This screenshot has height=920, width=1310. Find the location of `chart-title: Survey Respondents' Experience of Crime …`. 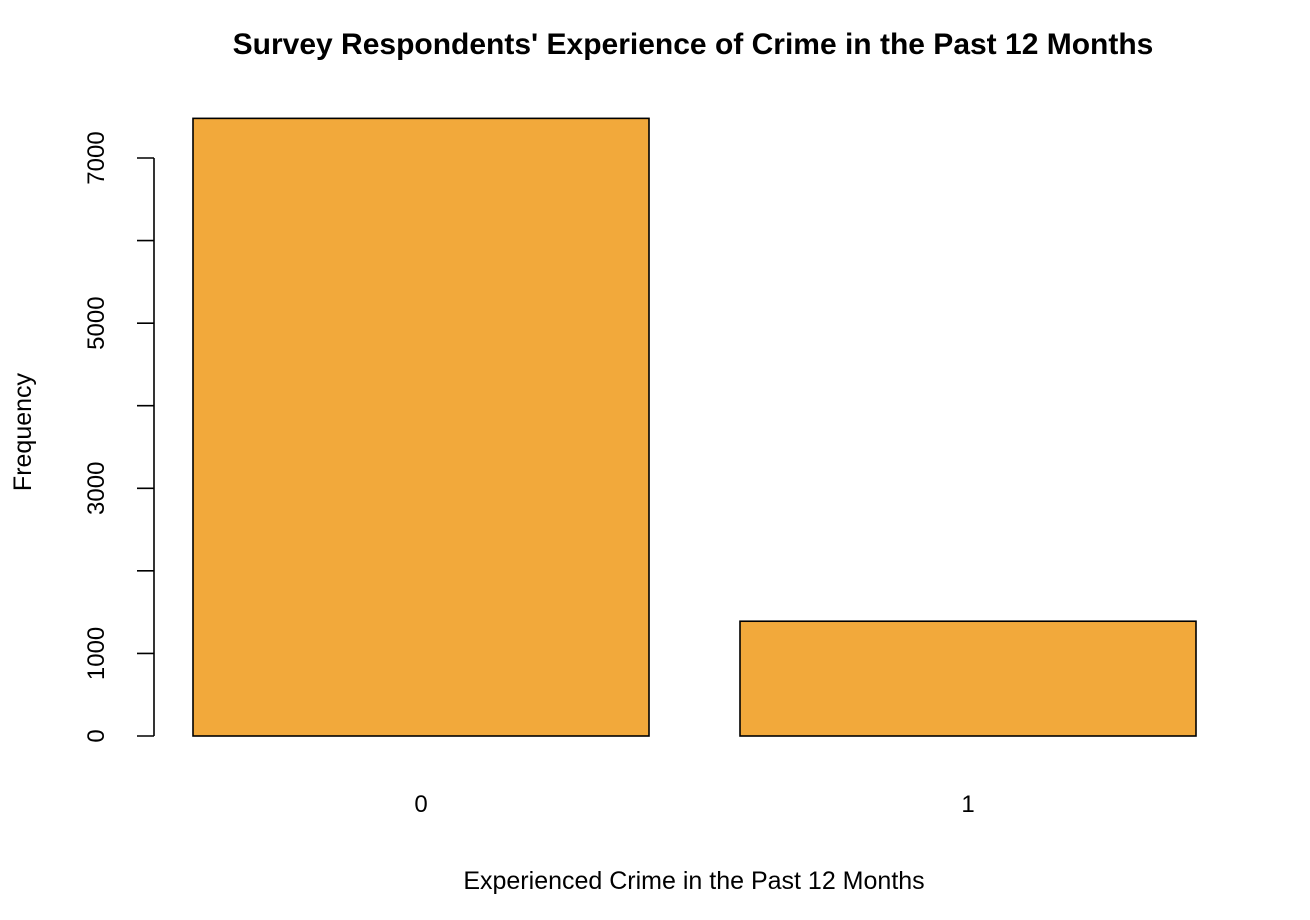

chart-title: Survey Respondents' Experience of Crime … is located at coordinates (693, 44).